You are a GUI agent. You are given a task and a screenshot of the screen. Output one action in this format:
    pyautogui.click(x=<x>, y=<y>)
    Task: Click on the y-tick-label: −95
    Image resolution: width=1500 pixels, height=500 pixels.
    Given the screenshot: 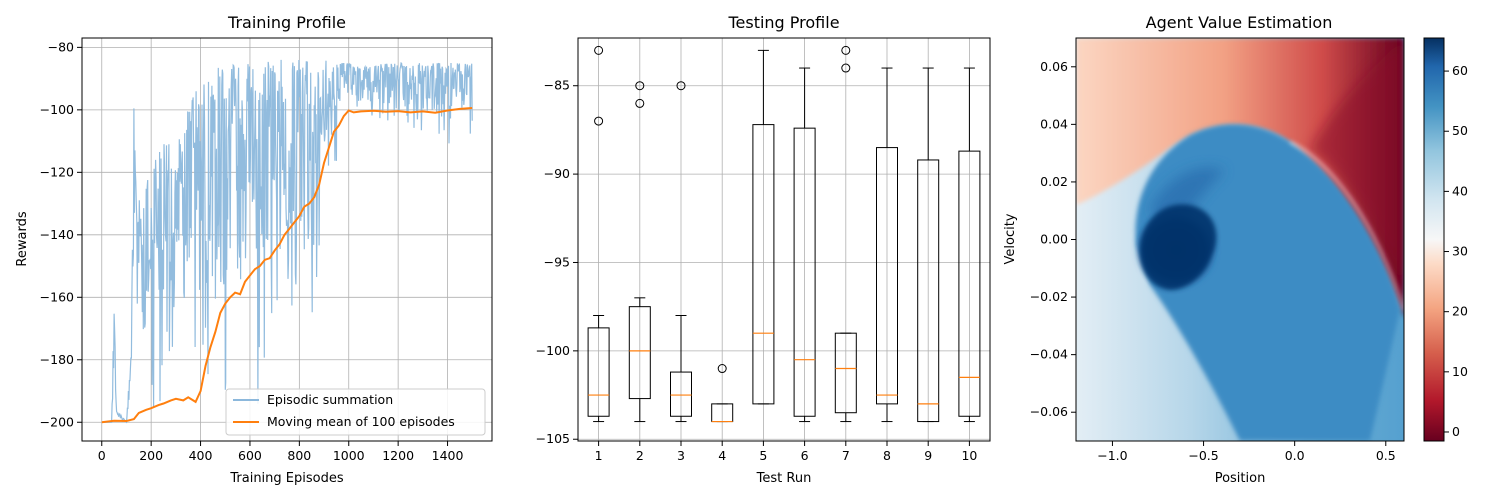 What is the action you would take?
    pyautogui.click(x=557, y=261)
    